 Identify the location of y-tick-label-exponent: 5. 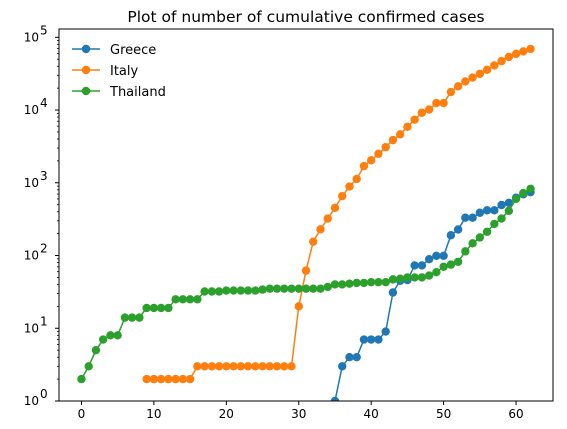
(44, 30).